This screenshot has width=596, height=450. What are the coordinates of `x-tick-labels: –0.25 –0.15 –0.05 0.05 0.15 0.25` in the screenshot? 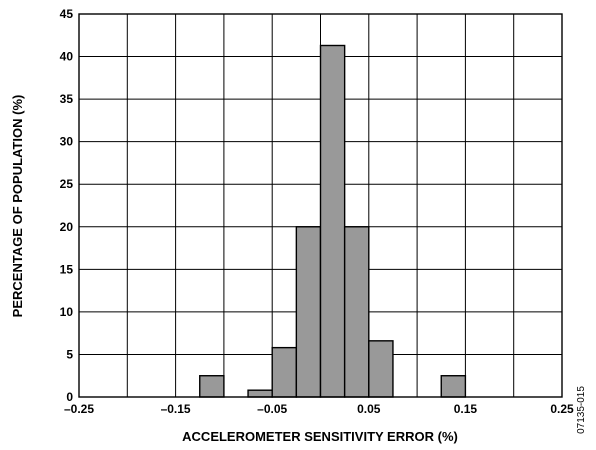 It's located at (319, 409).